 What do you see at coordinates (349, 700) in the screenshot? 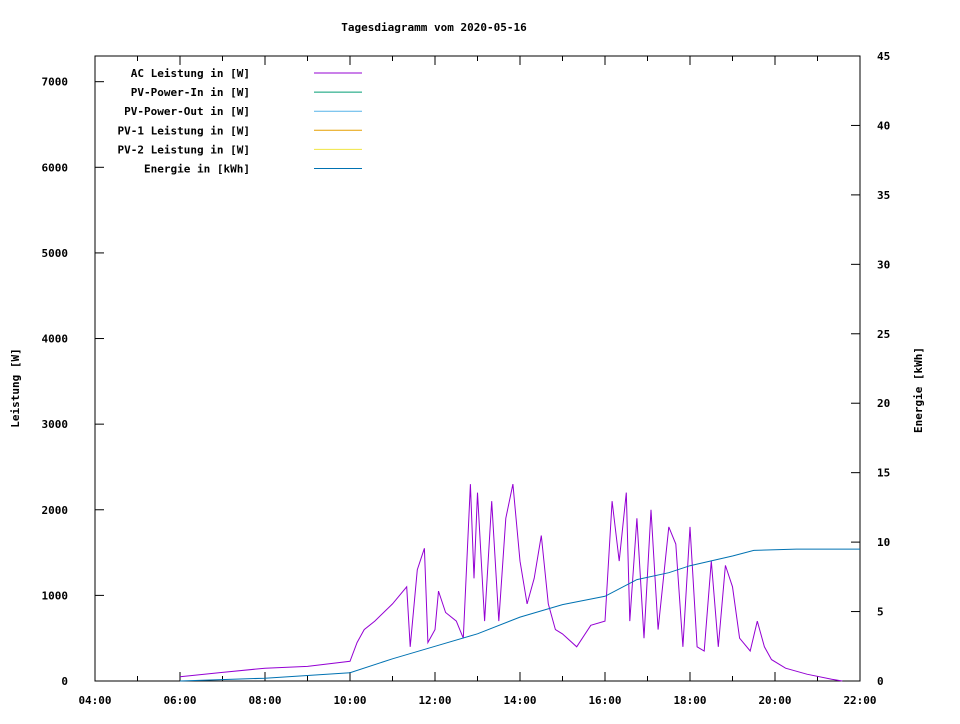
I see `x-tick-label: 10:00` at bounding box center [349, 700].